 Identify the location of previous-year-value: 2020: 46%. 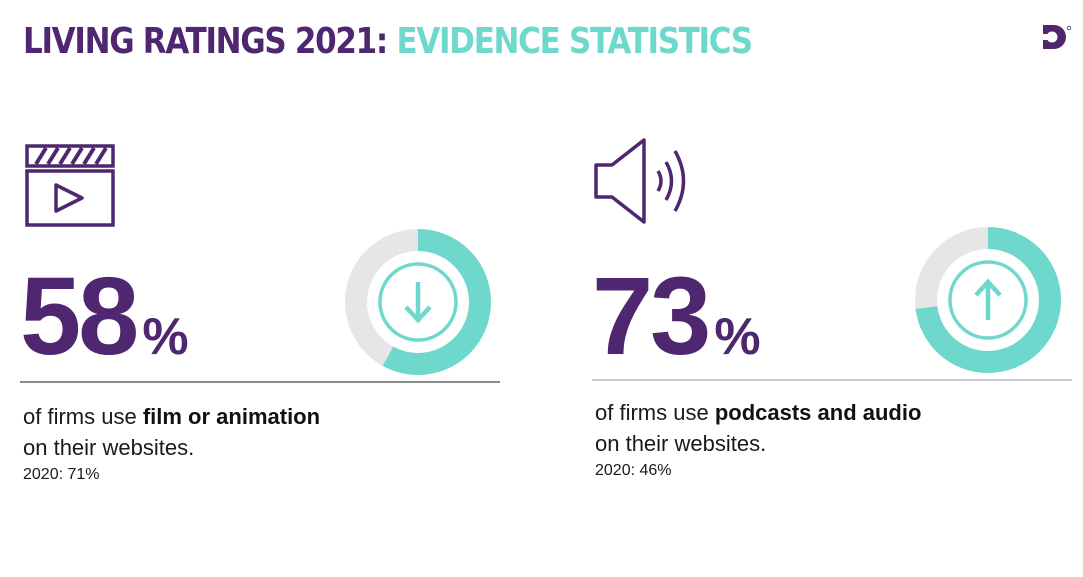
(633, 470).